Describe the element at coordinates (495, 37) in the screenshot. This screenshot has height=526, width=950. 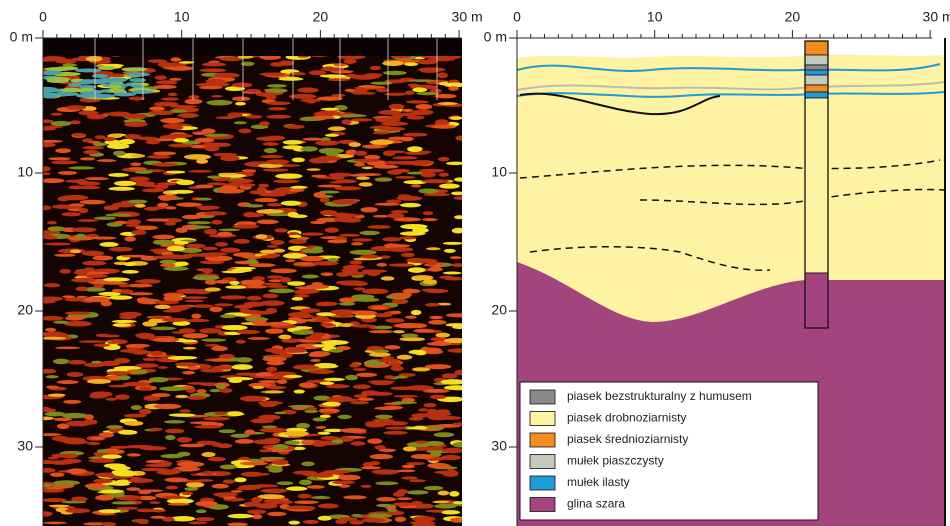
I see `y-tick-label: 0 m` at that location.